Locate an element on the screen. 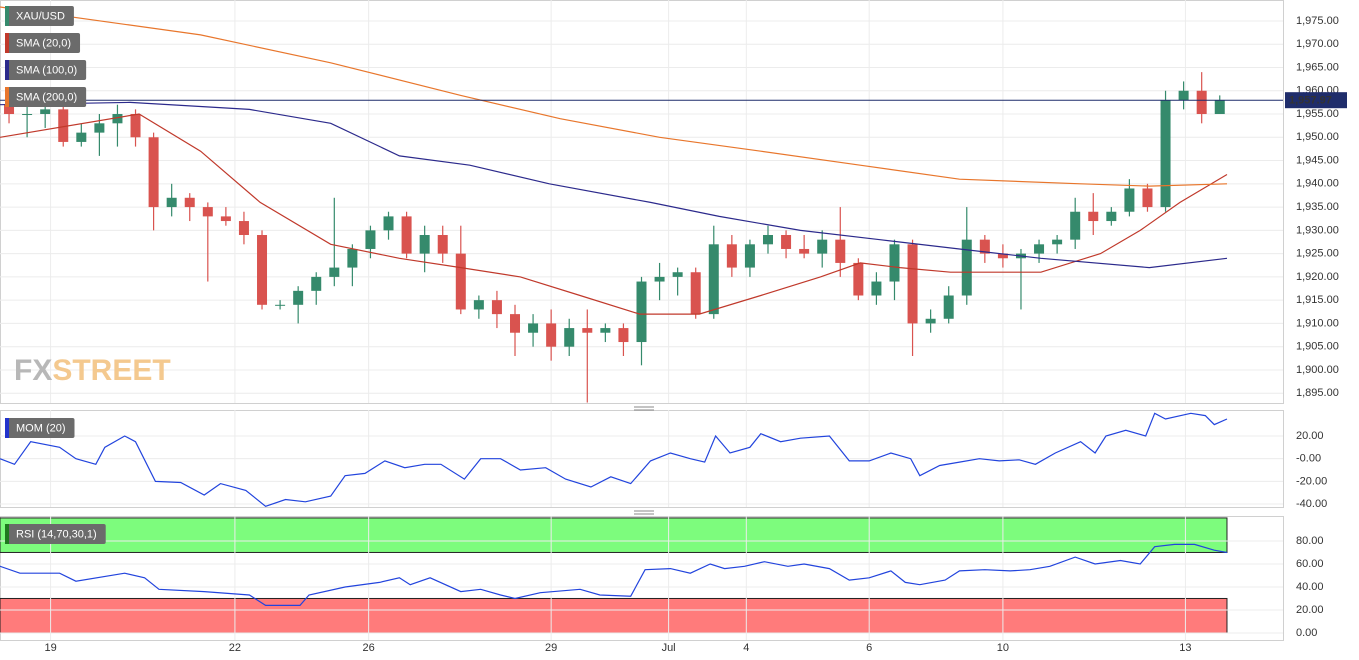 This screenshot has width=1359, height=660. x-tick-label: 22 is located at coordinates (235, 648).